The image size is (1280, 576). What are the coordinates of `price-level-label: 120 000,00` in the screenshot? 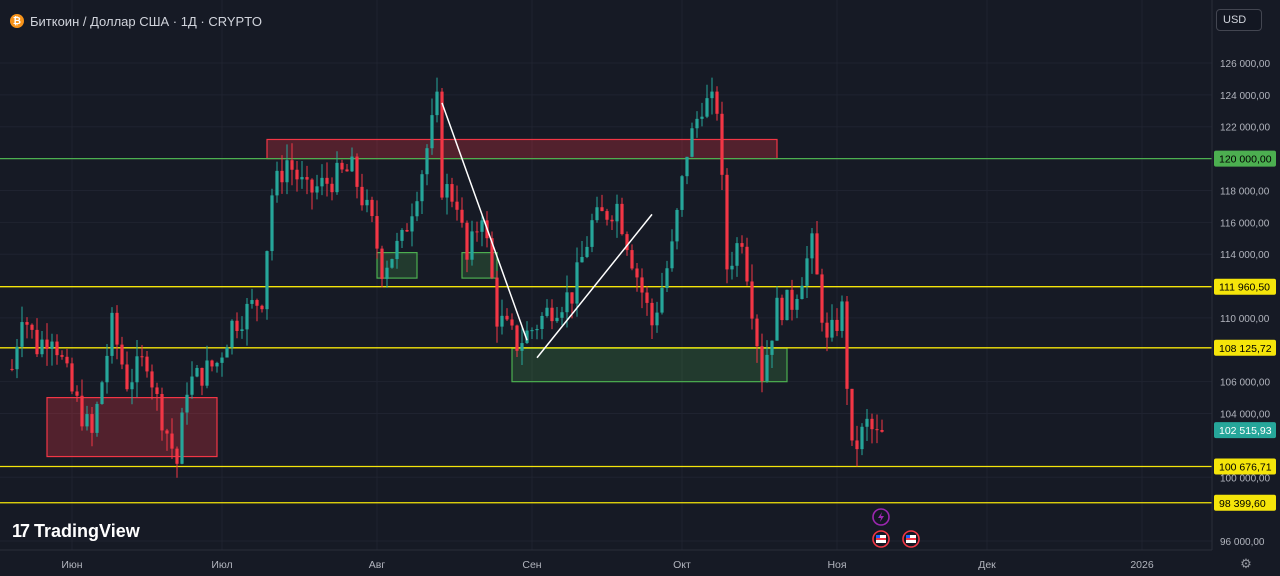 It's located at (1245, 160).